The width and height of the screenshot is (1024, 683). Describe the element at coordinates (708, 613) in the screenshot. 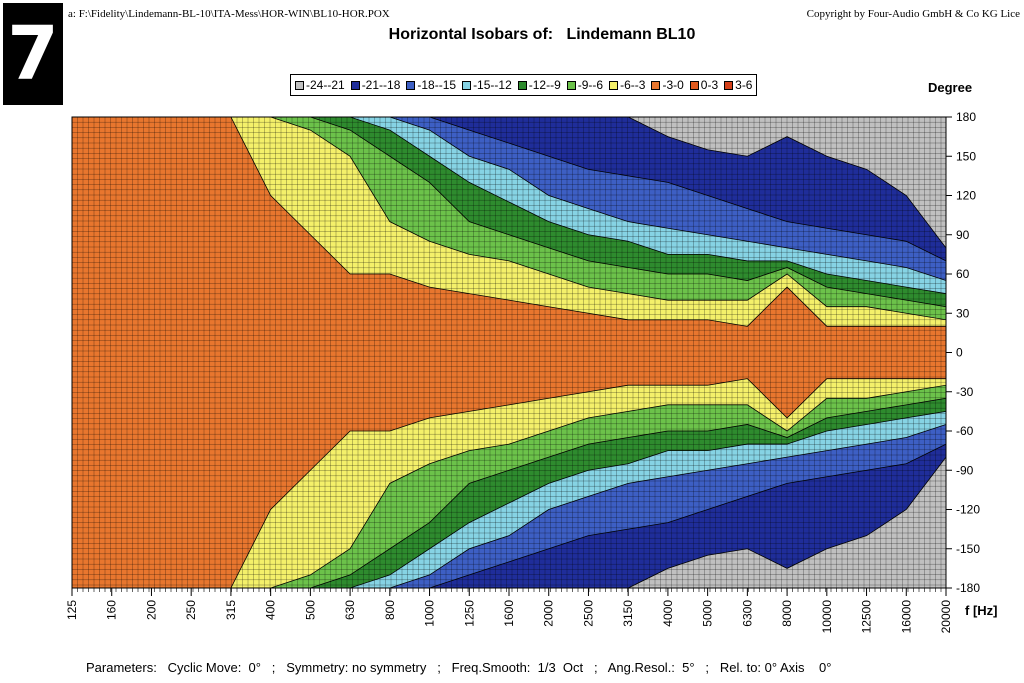

I see `x-tick-label: 5000` at that location.